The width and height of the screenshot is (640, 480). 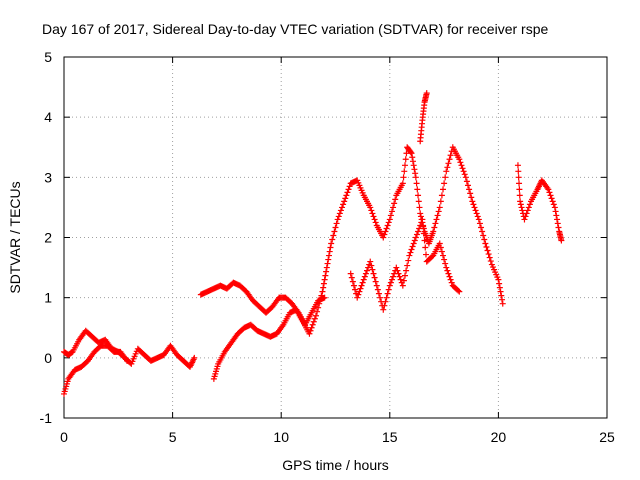 I want to click on x-tick-label: 15, so click(x=390, y=437).